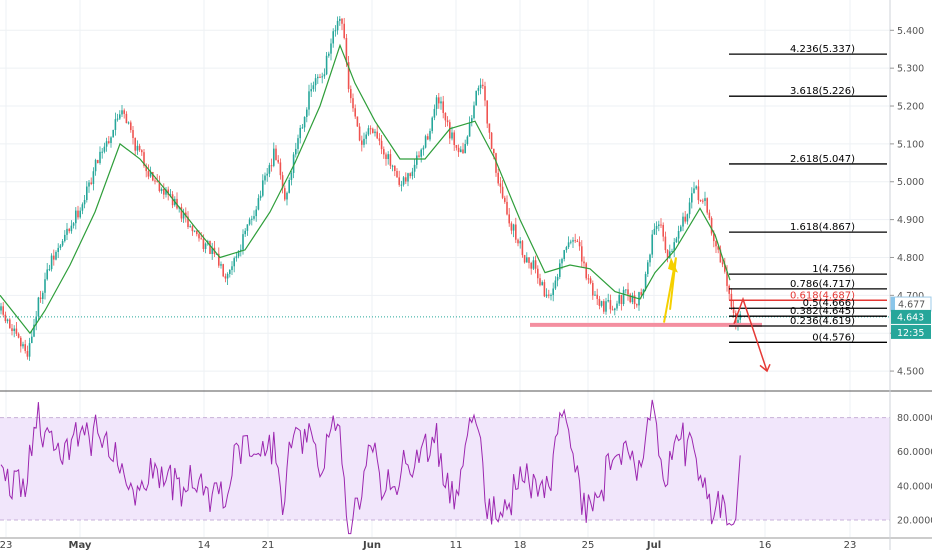 This screenshot has height=554, width=932. What do you see at coordinates (673, 265) in the screenshot?
I see `projection-arrowhead` at bounding box center [673, 265].